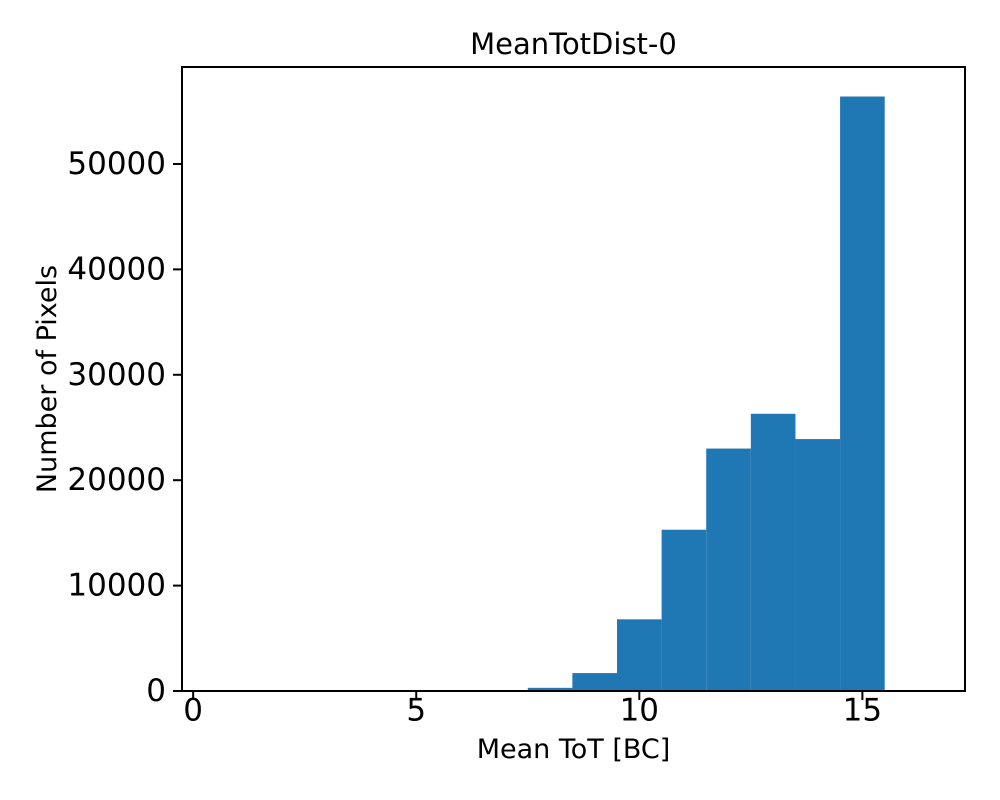 The image size is (1000, 800). Describe the element at coordinates (116, 164) in the screenshot. I see `y-tick-label: 50000` at that location.